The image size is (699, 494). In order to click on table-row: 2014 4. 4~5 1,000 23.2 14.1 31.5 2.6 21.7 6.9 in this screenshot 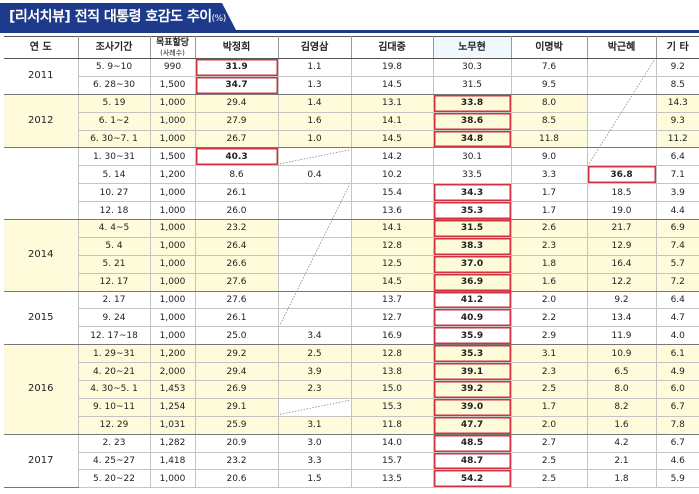, I will do `click(351, 255)`.